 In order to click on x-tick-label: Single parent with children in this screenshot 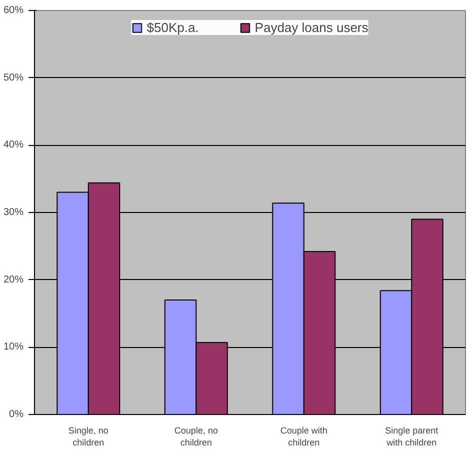, I will do `click(412, 437)`.